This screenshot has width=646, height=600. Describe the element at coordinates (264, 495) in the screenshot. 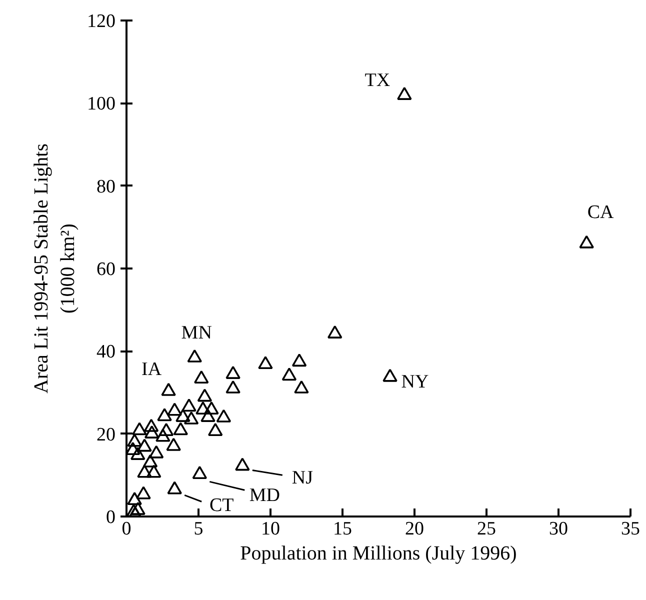

I see `annotation: MD` at that location.